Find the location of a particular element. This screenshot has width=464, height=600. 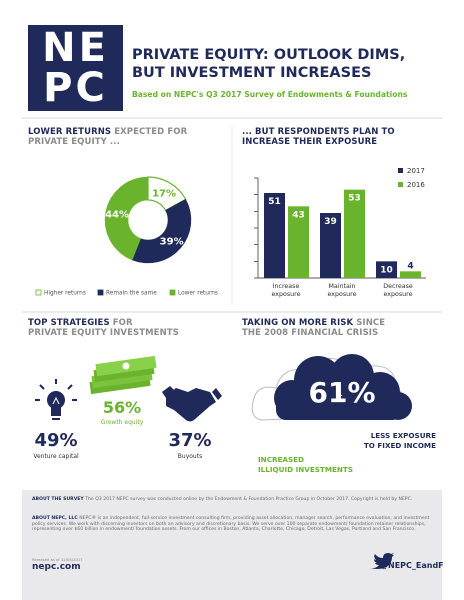

section-title-part: TOP STRATEGIES is located at coordinates (69, 323).